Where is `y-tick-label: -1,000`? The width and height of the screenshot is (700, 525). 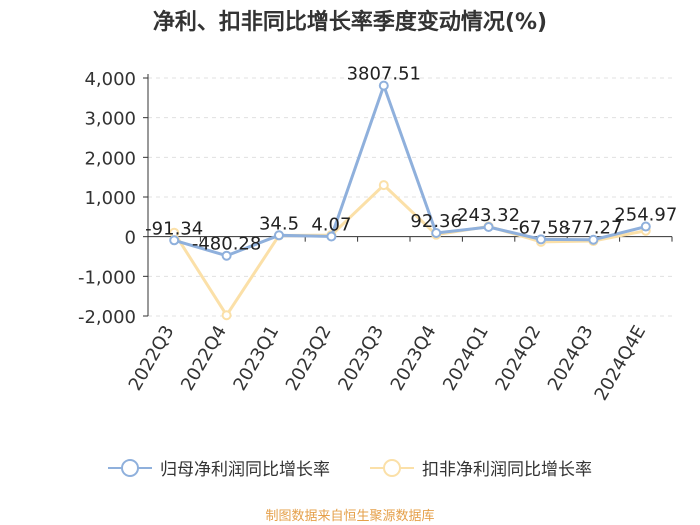 y-tick-label: -1,000 is located at coordinates (107, 277).